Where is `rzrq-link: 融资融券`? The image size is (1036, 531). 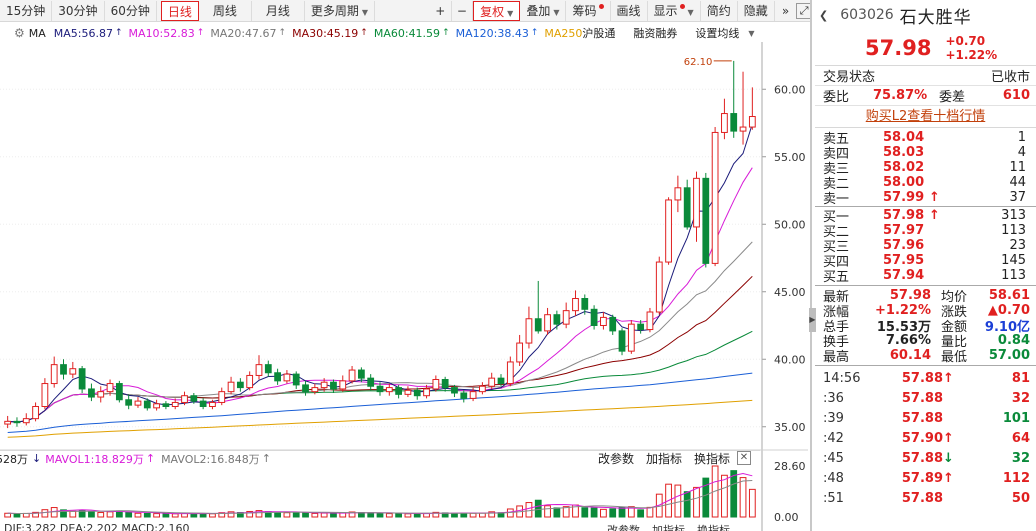 rzrq-link: 融资融券 is located at coordinates (655, 33).